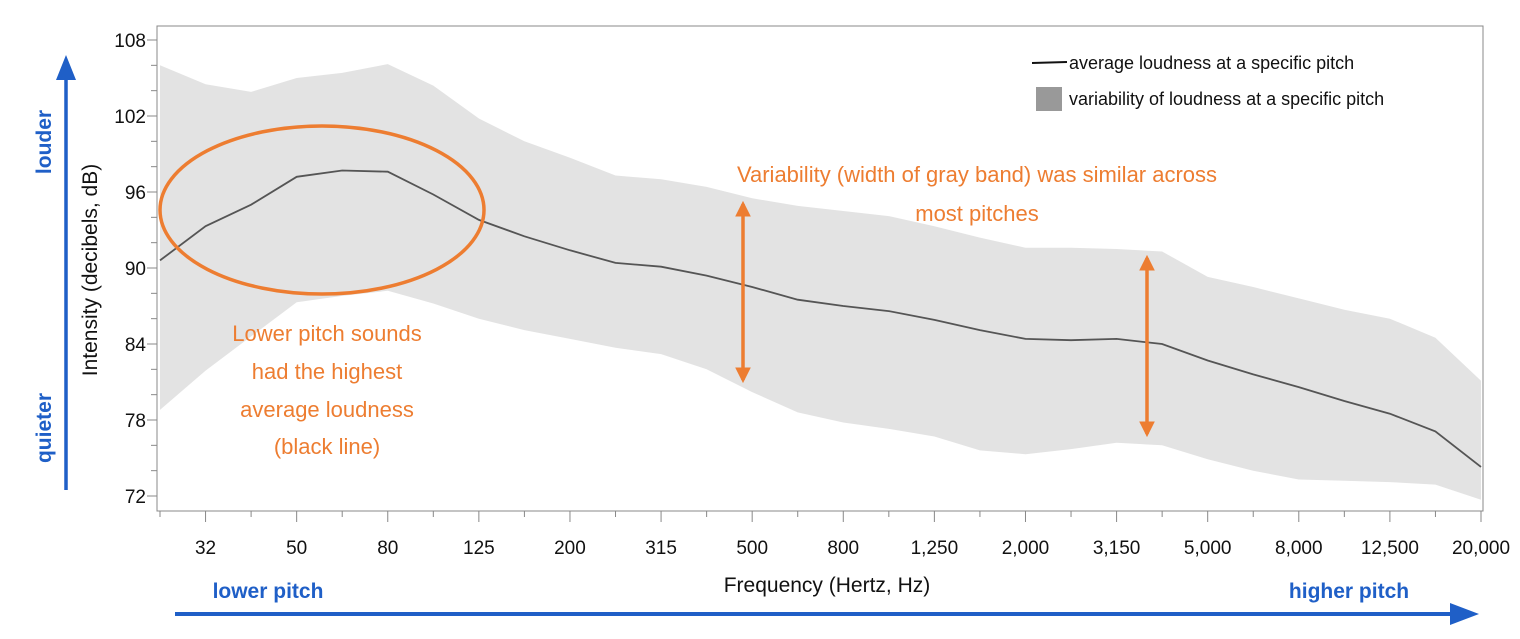  What do you see at coordinates (977, 213) in the screenshot?
I see `variability-note-line-2: most pitches` at bounding box center [977, 213].